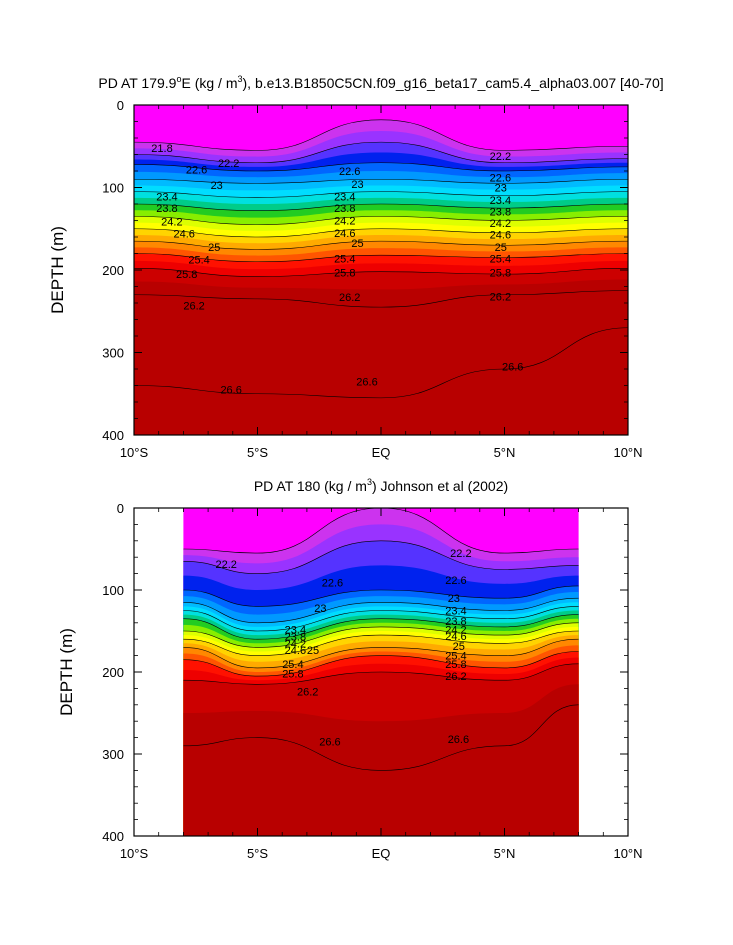 The image size is (733, 945). Describe the element at coordinates (381, 135) in the screenshot. I see `contour-line-21.8` at that location.